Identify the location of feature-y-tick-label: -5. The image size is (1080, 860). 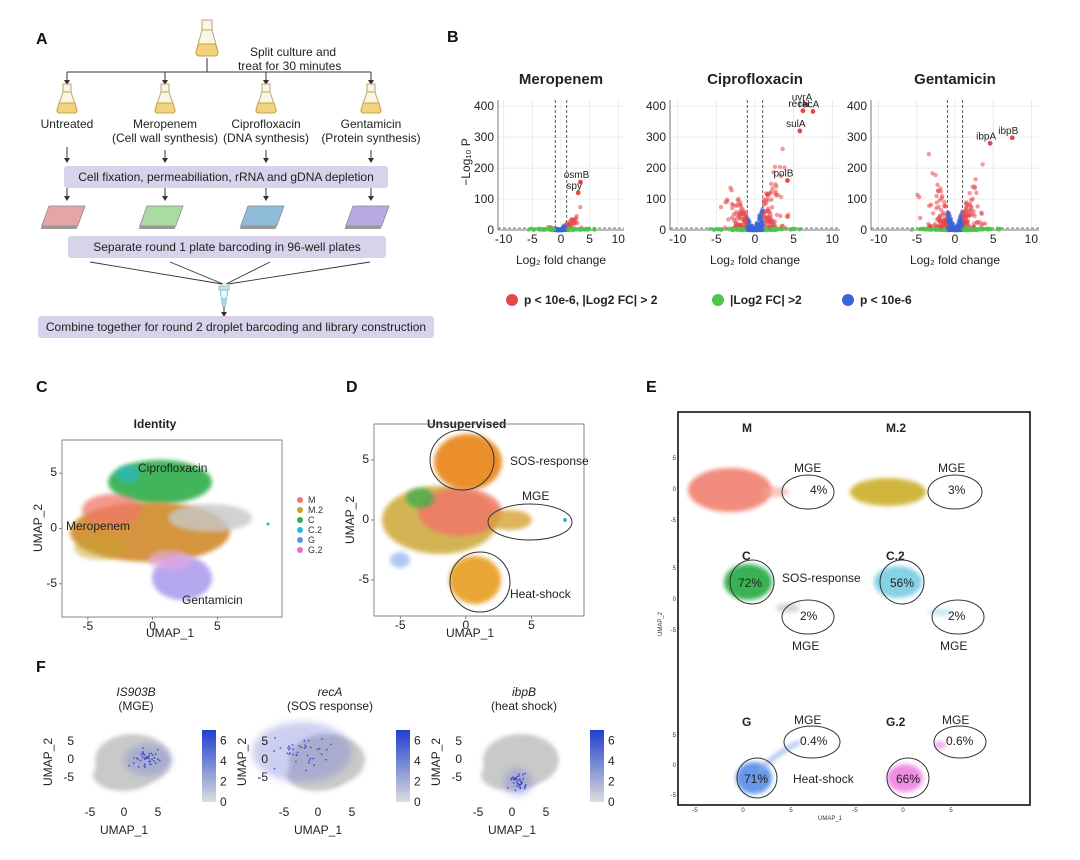
(456, 777).